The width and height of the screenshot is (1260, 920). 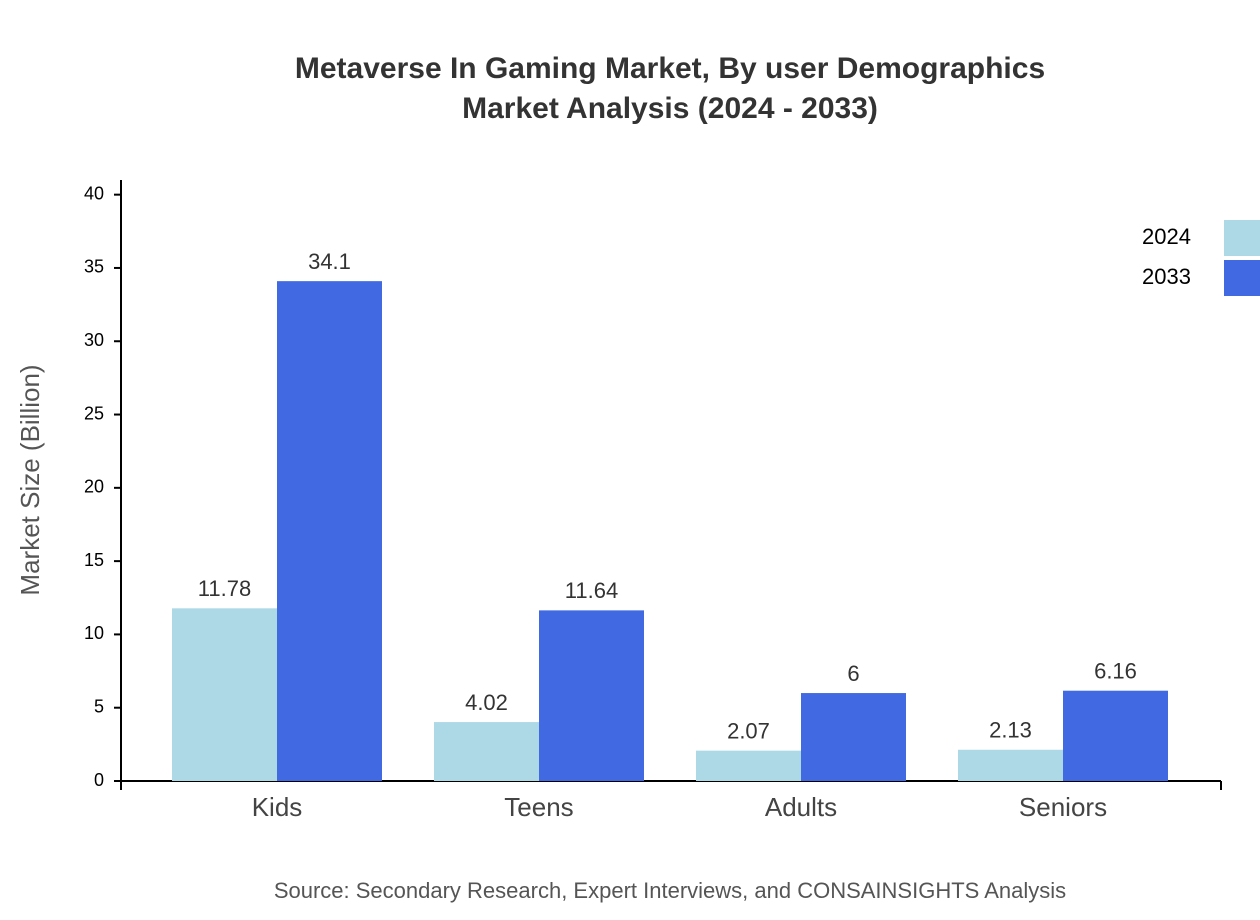 I want to click on y-tick-label: 35, so click(x=94, y=267).